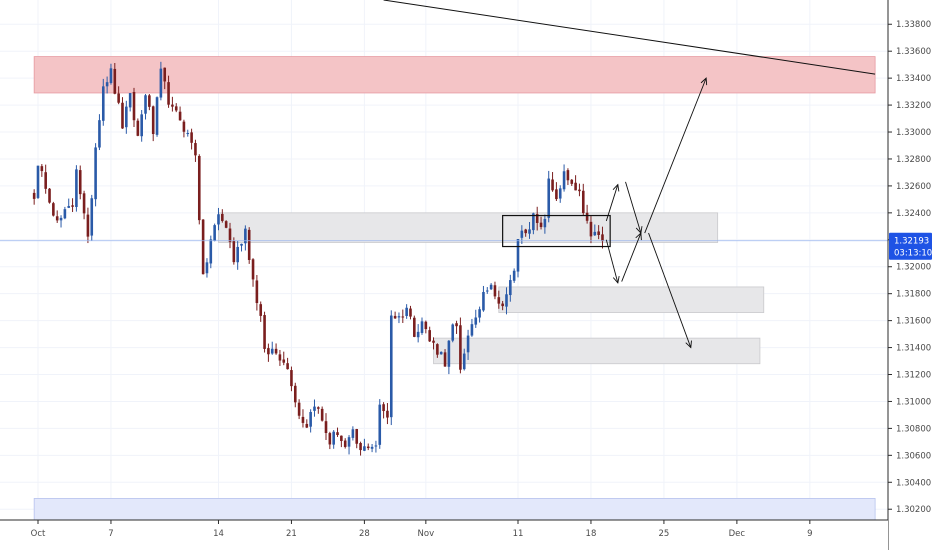 The height and width of the screenshot is (550, 932). I want to click on trend-line, so click(629, 37).